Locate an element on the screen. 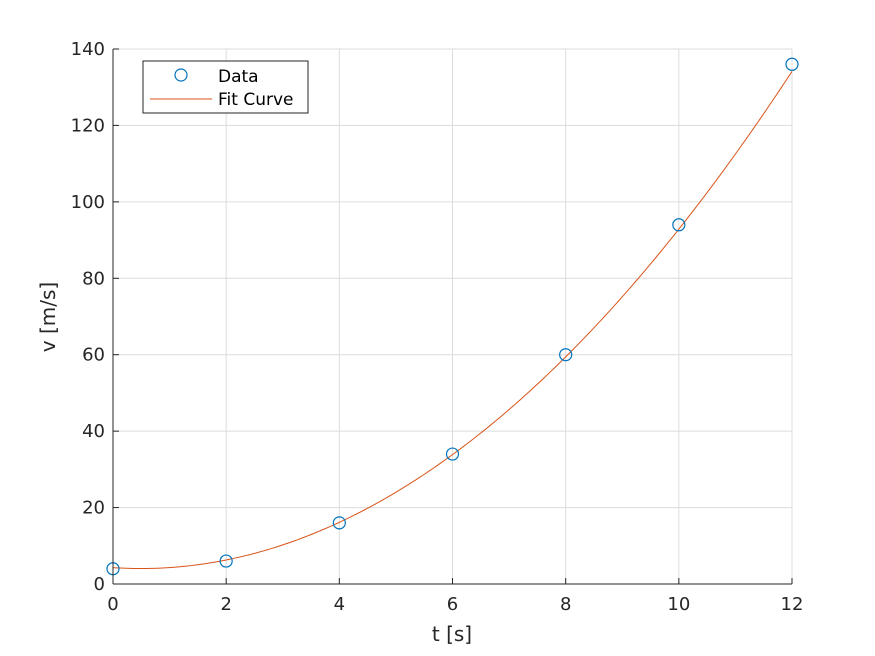 The image size is (875, 656). y-tick-label: 20 is located at coordinates (93, 508).